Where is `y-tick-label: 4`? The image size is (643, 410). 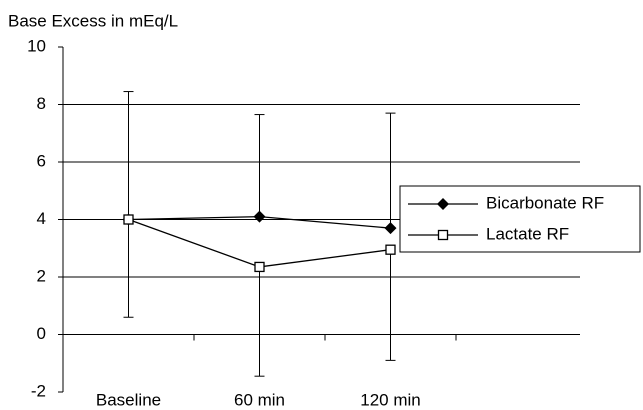 y-tick-label: 4 is located at coordinates (41, 218).